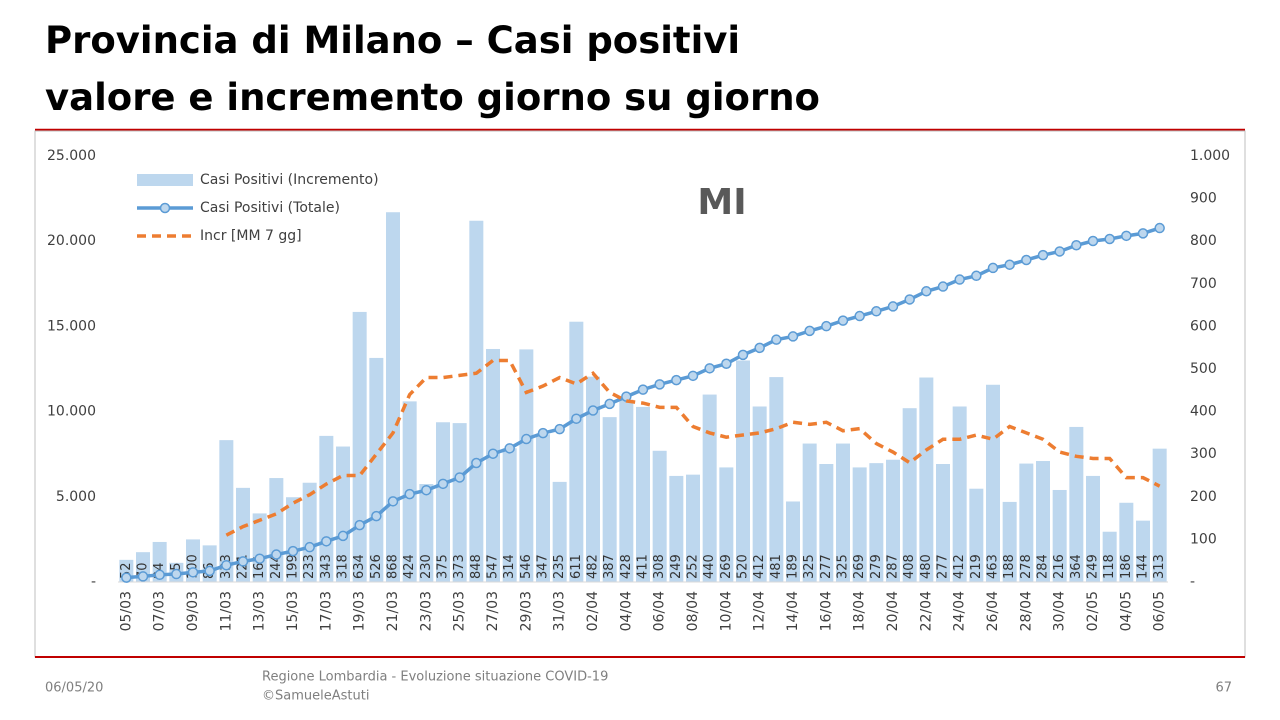 Image resolution: width=1280 pixels, height=720 pixels. I want to click on bar-label: 526, so click(376, 566).